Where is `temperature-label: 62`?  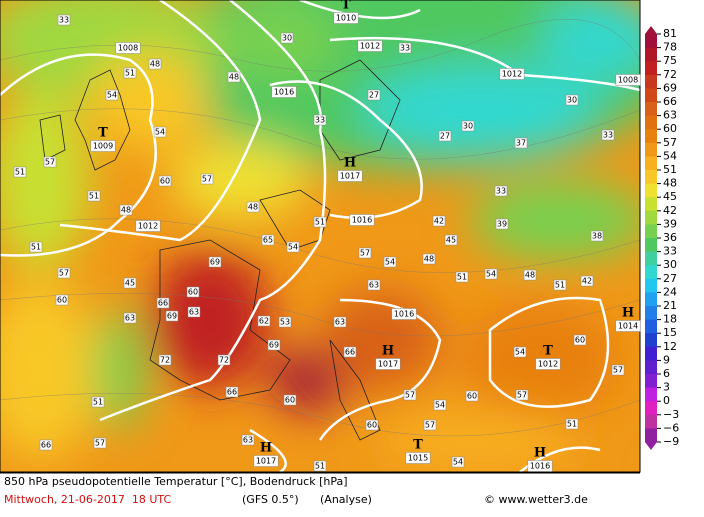
temperature-label: 62 is located at coordinates (264, 321).